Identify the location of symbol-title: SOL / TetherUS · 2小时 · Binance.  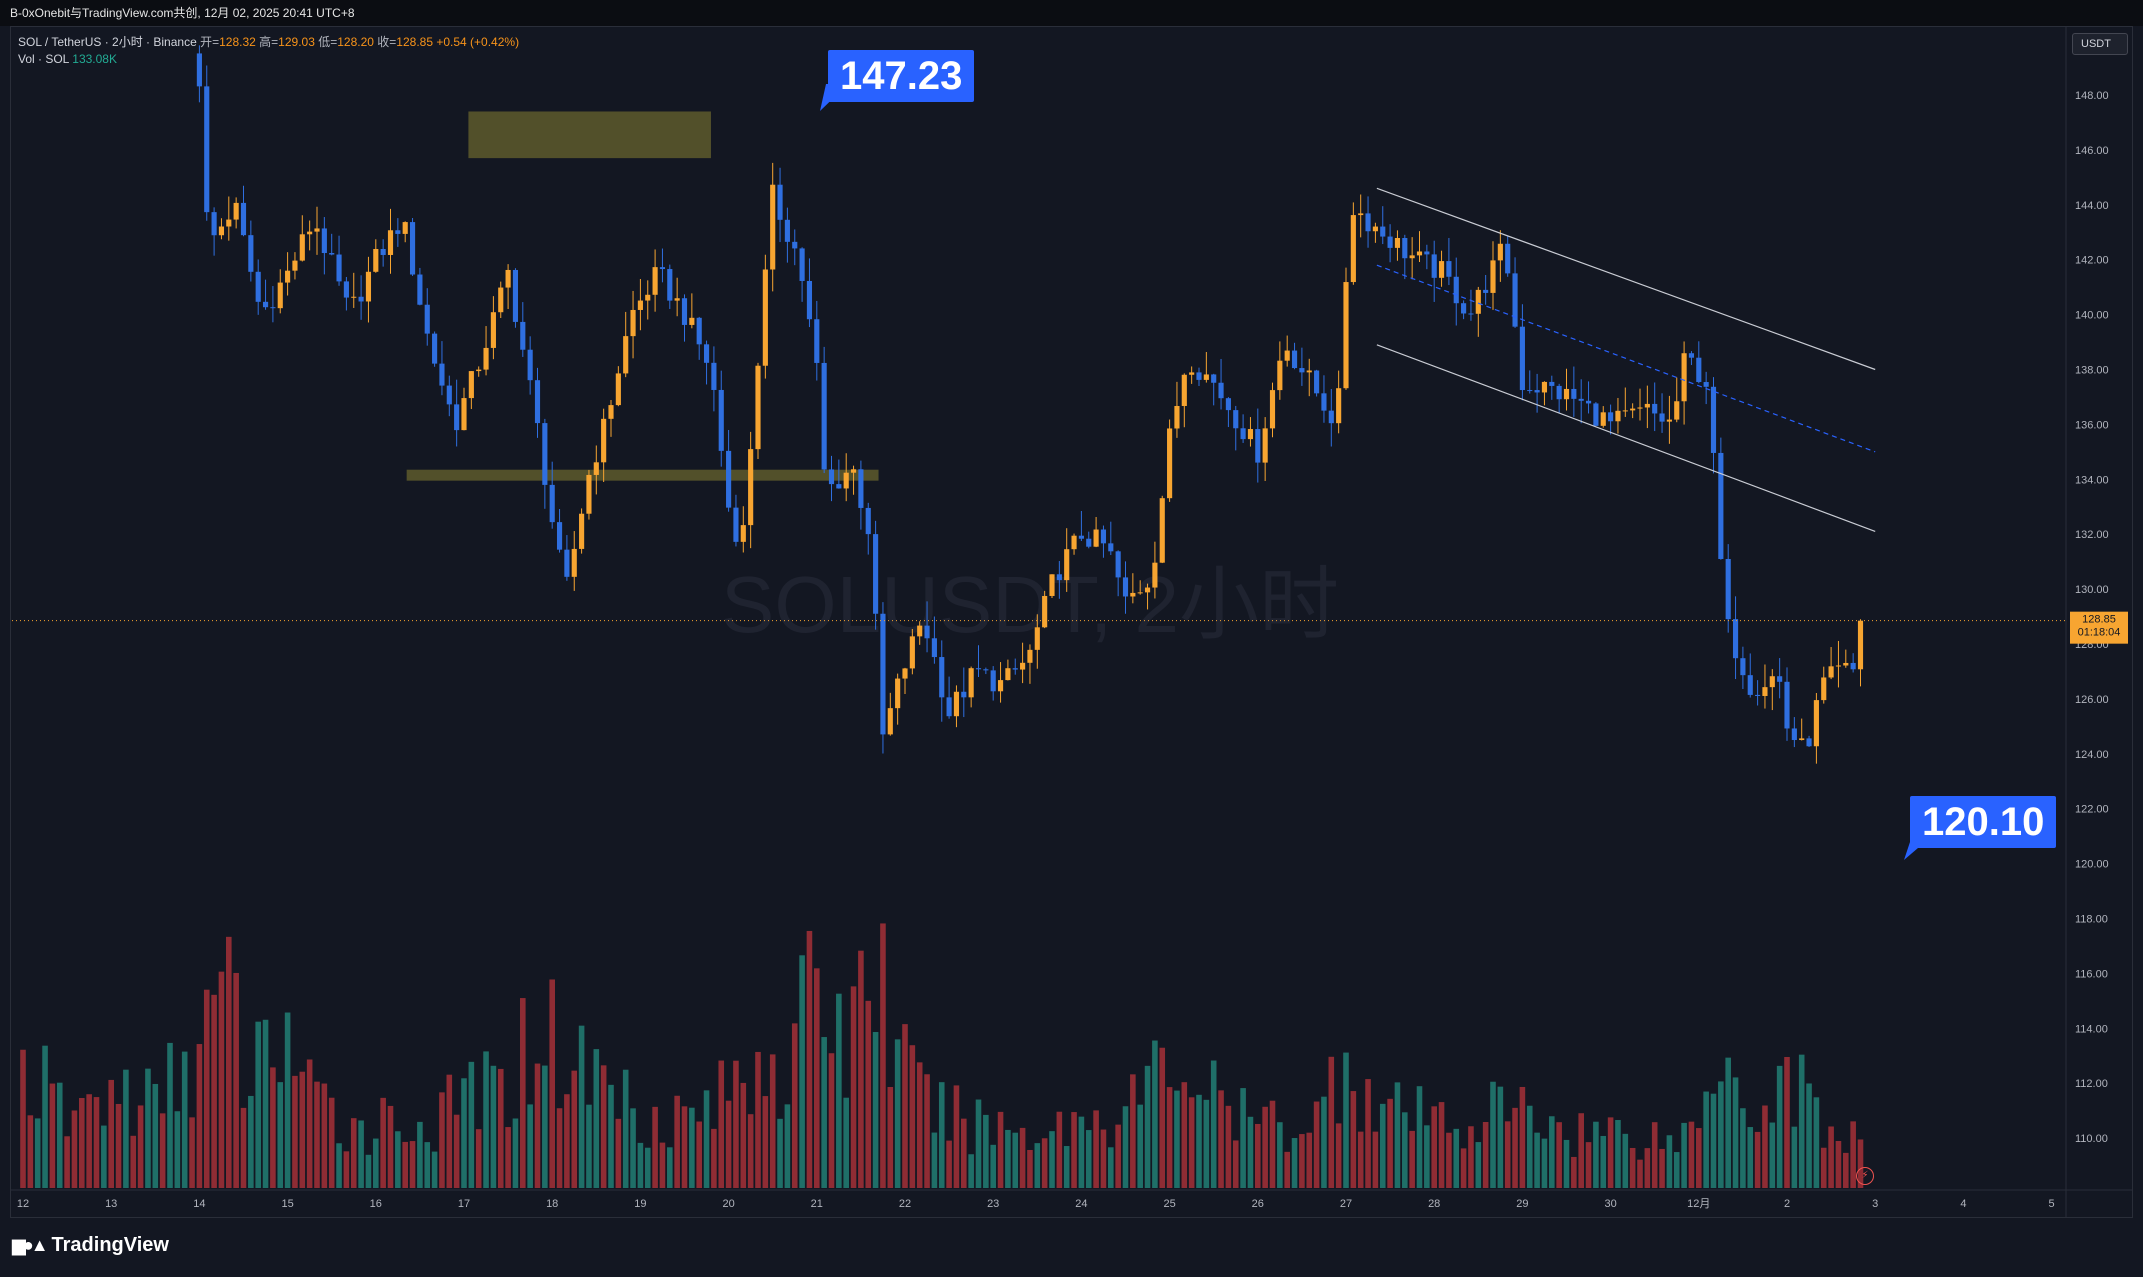
(107, 42).